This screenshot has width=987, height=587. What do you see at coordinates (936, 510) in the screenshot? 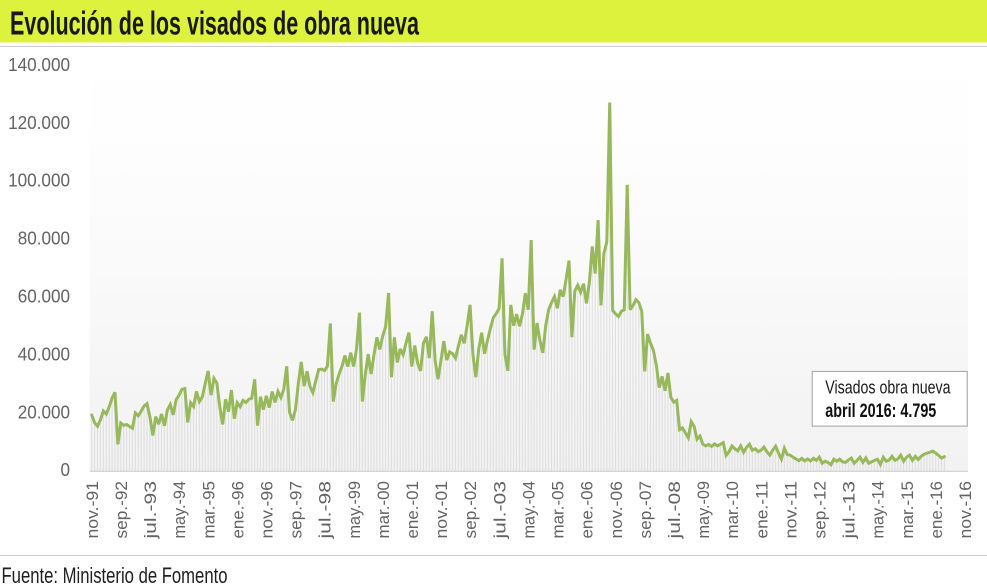
I see `svg-text: ene.-16` at bounding box center [936, 510].